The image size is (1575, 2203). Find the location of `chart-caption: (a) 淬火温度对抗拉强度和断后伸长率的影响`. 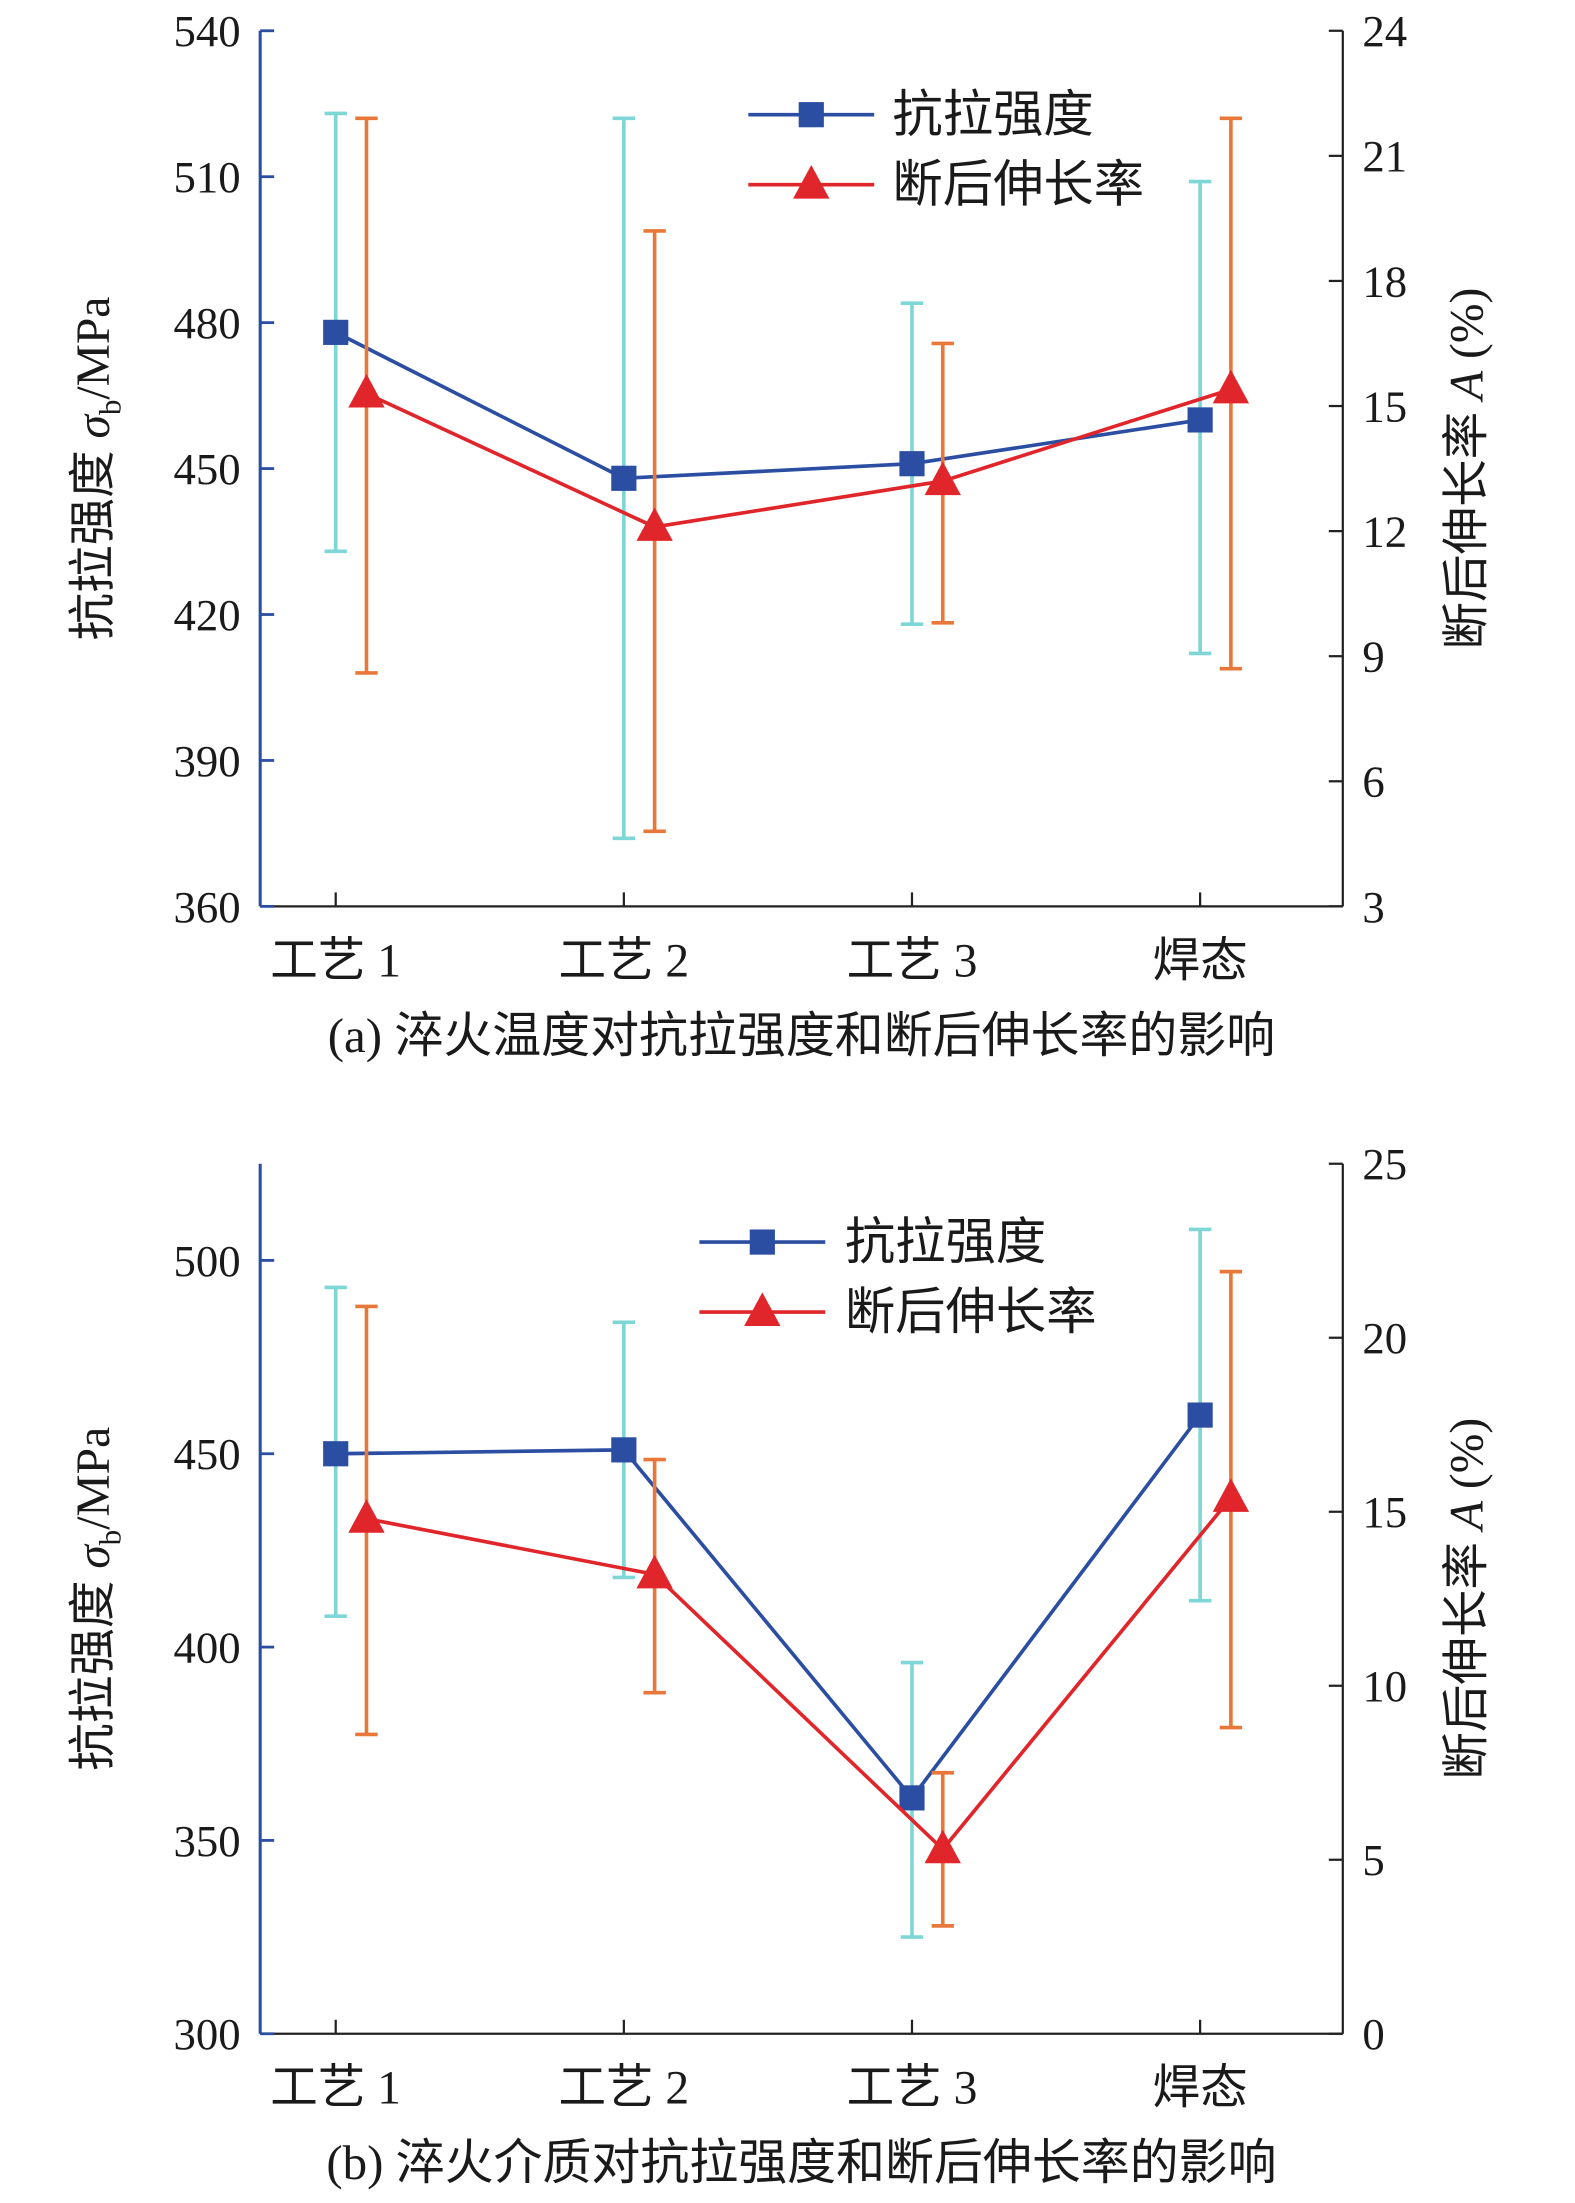

chart-caption: (a) 淬火温度对抗拉强度和断后伸长率的影响 is located at coordinates (801, 1035).